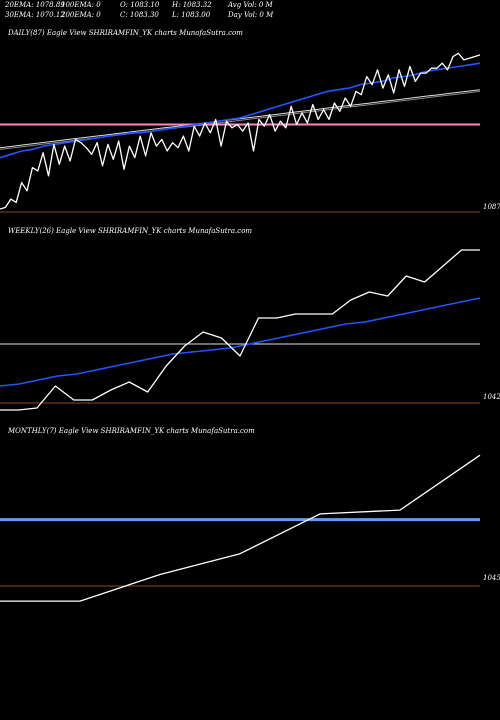  What do you see at coordinates (240, 342) in the screenshot?
I see `weekly-ema-line` at bounding box center [240, 342].